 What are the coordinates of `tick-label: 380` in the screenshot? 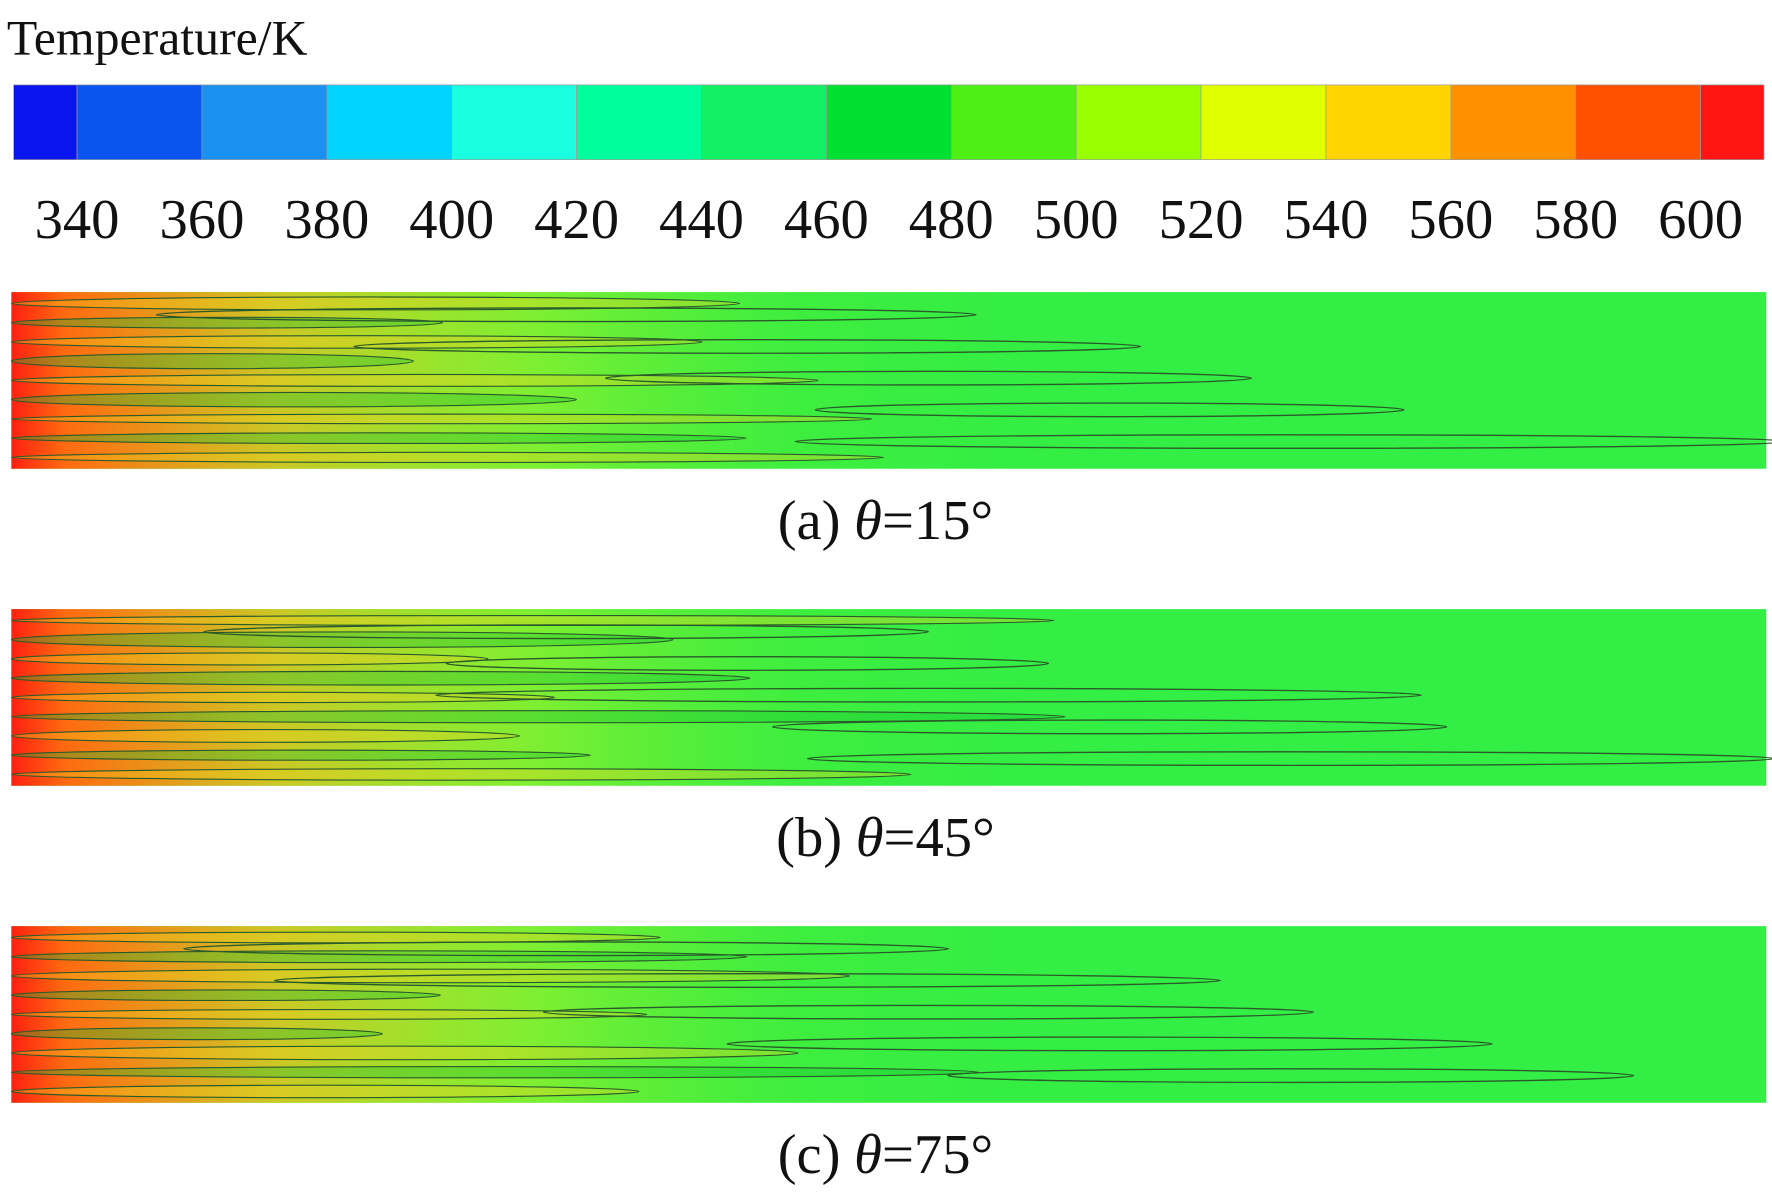 It's located at (326, 220).